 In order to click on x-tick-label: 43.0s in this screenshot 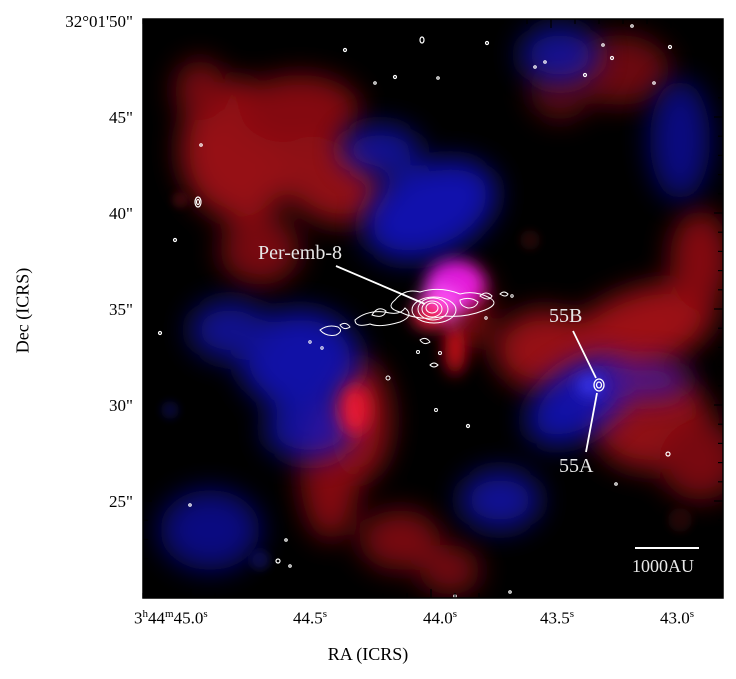, I will do `click(677, 618)`.